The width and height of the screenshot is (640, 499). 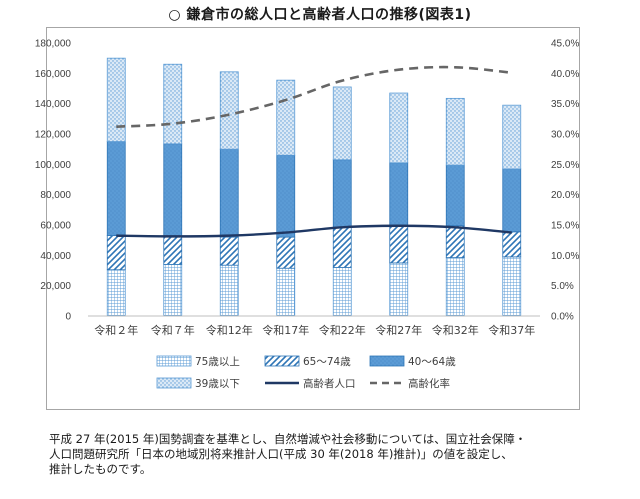 I want to click on y-left-tick-label: 100,000, so click(x=53, y=165).